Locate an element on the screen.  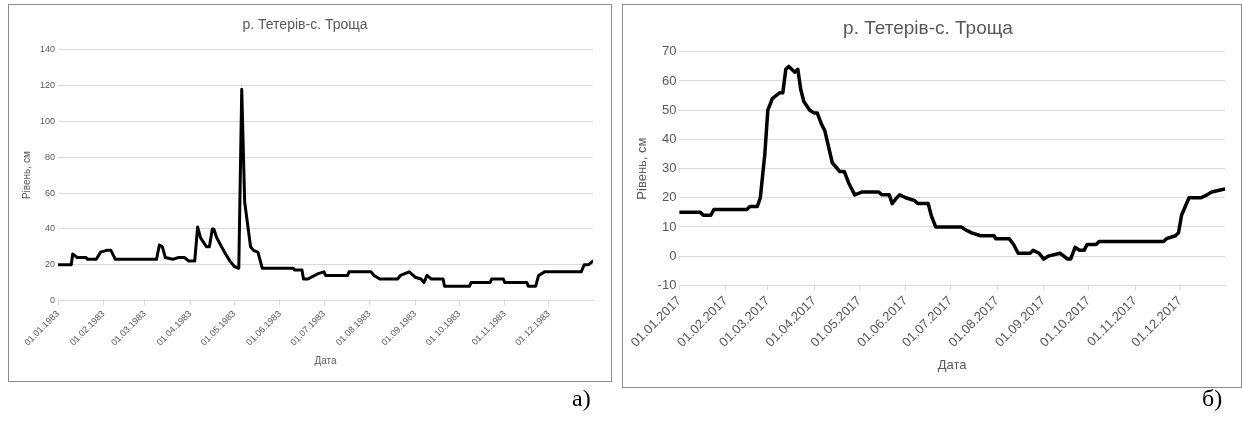
y-tick-label: -10 is located at coordinates (667, 284).